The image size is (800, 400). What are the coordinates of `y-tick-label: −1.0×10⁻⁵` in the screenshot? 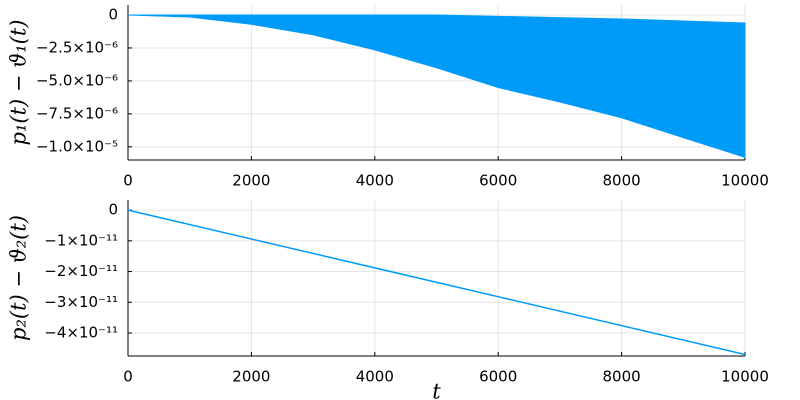 It's located at (77, 146).